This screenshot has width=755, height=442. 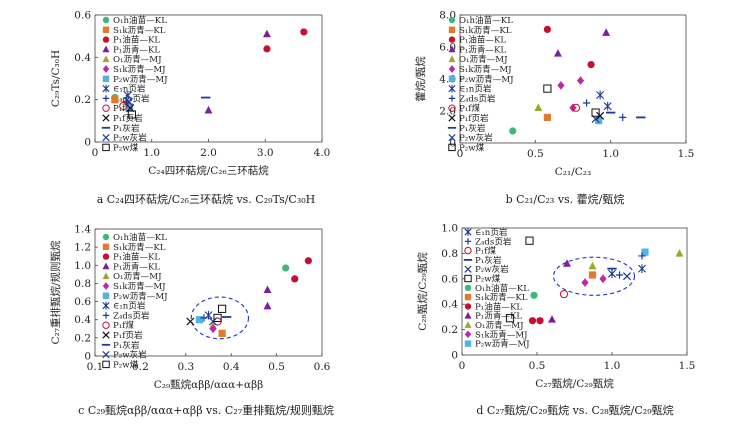 I want to click on point-z4ds, so click(x=642, y=256).